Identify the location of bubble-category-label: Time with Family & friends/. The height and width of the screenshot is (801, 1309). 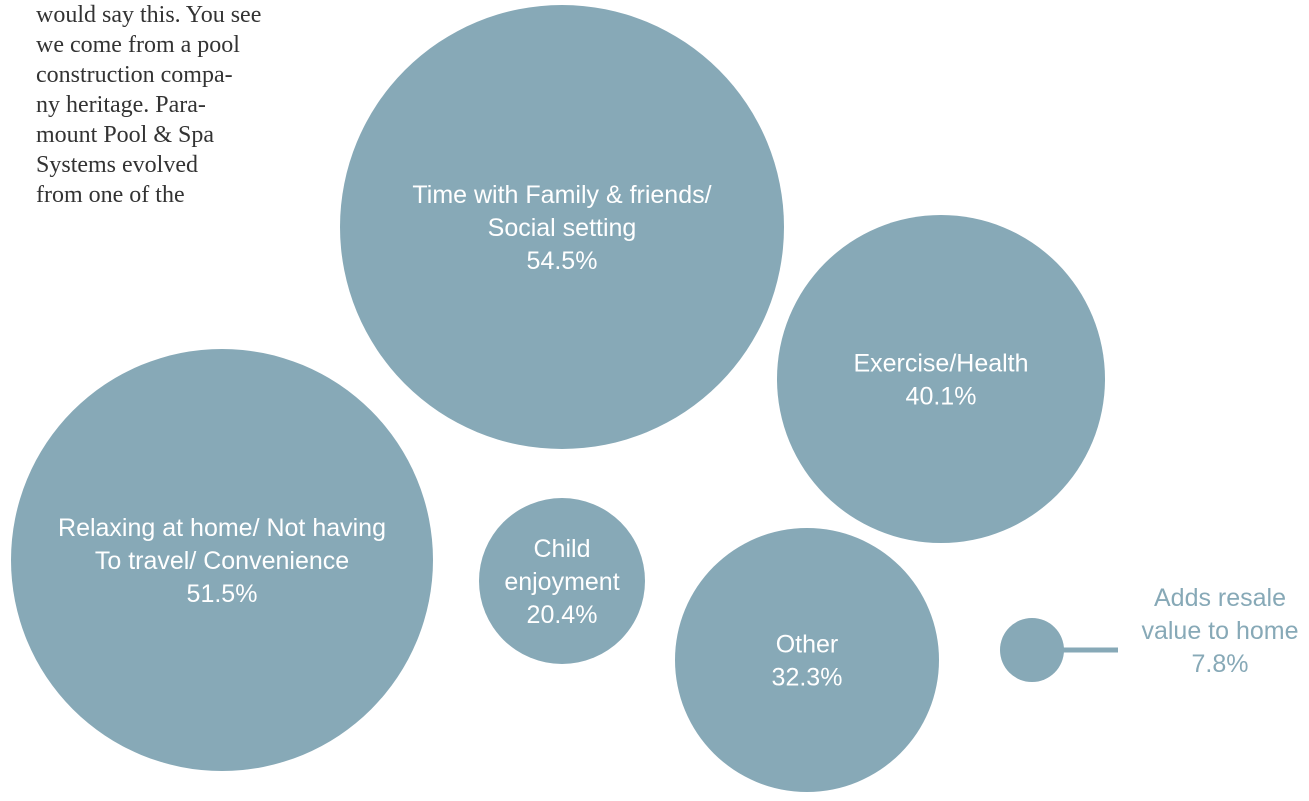
(561, 195).